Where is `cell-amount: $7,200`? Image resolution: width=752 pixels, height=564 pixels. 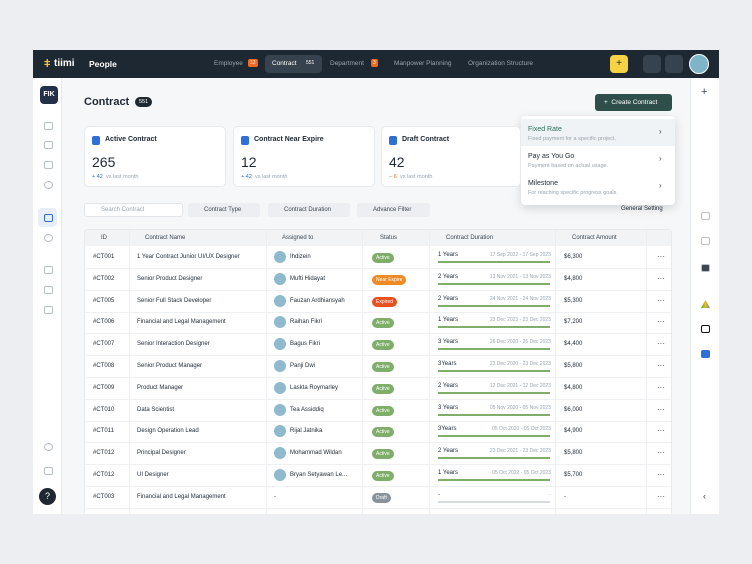 cell-amount: $7,200 is located at coordinates (573, 322).